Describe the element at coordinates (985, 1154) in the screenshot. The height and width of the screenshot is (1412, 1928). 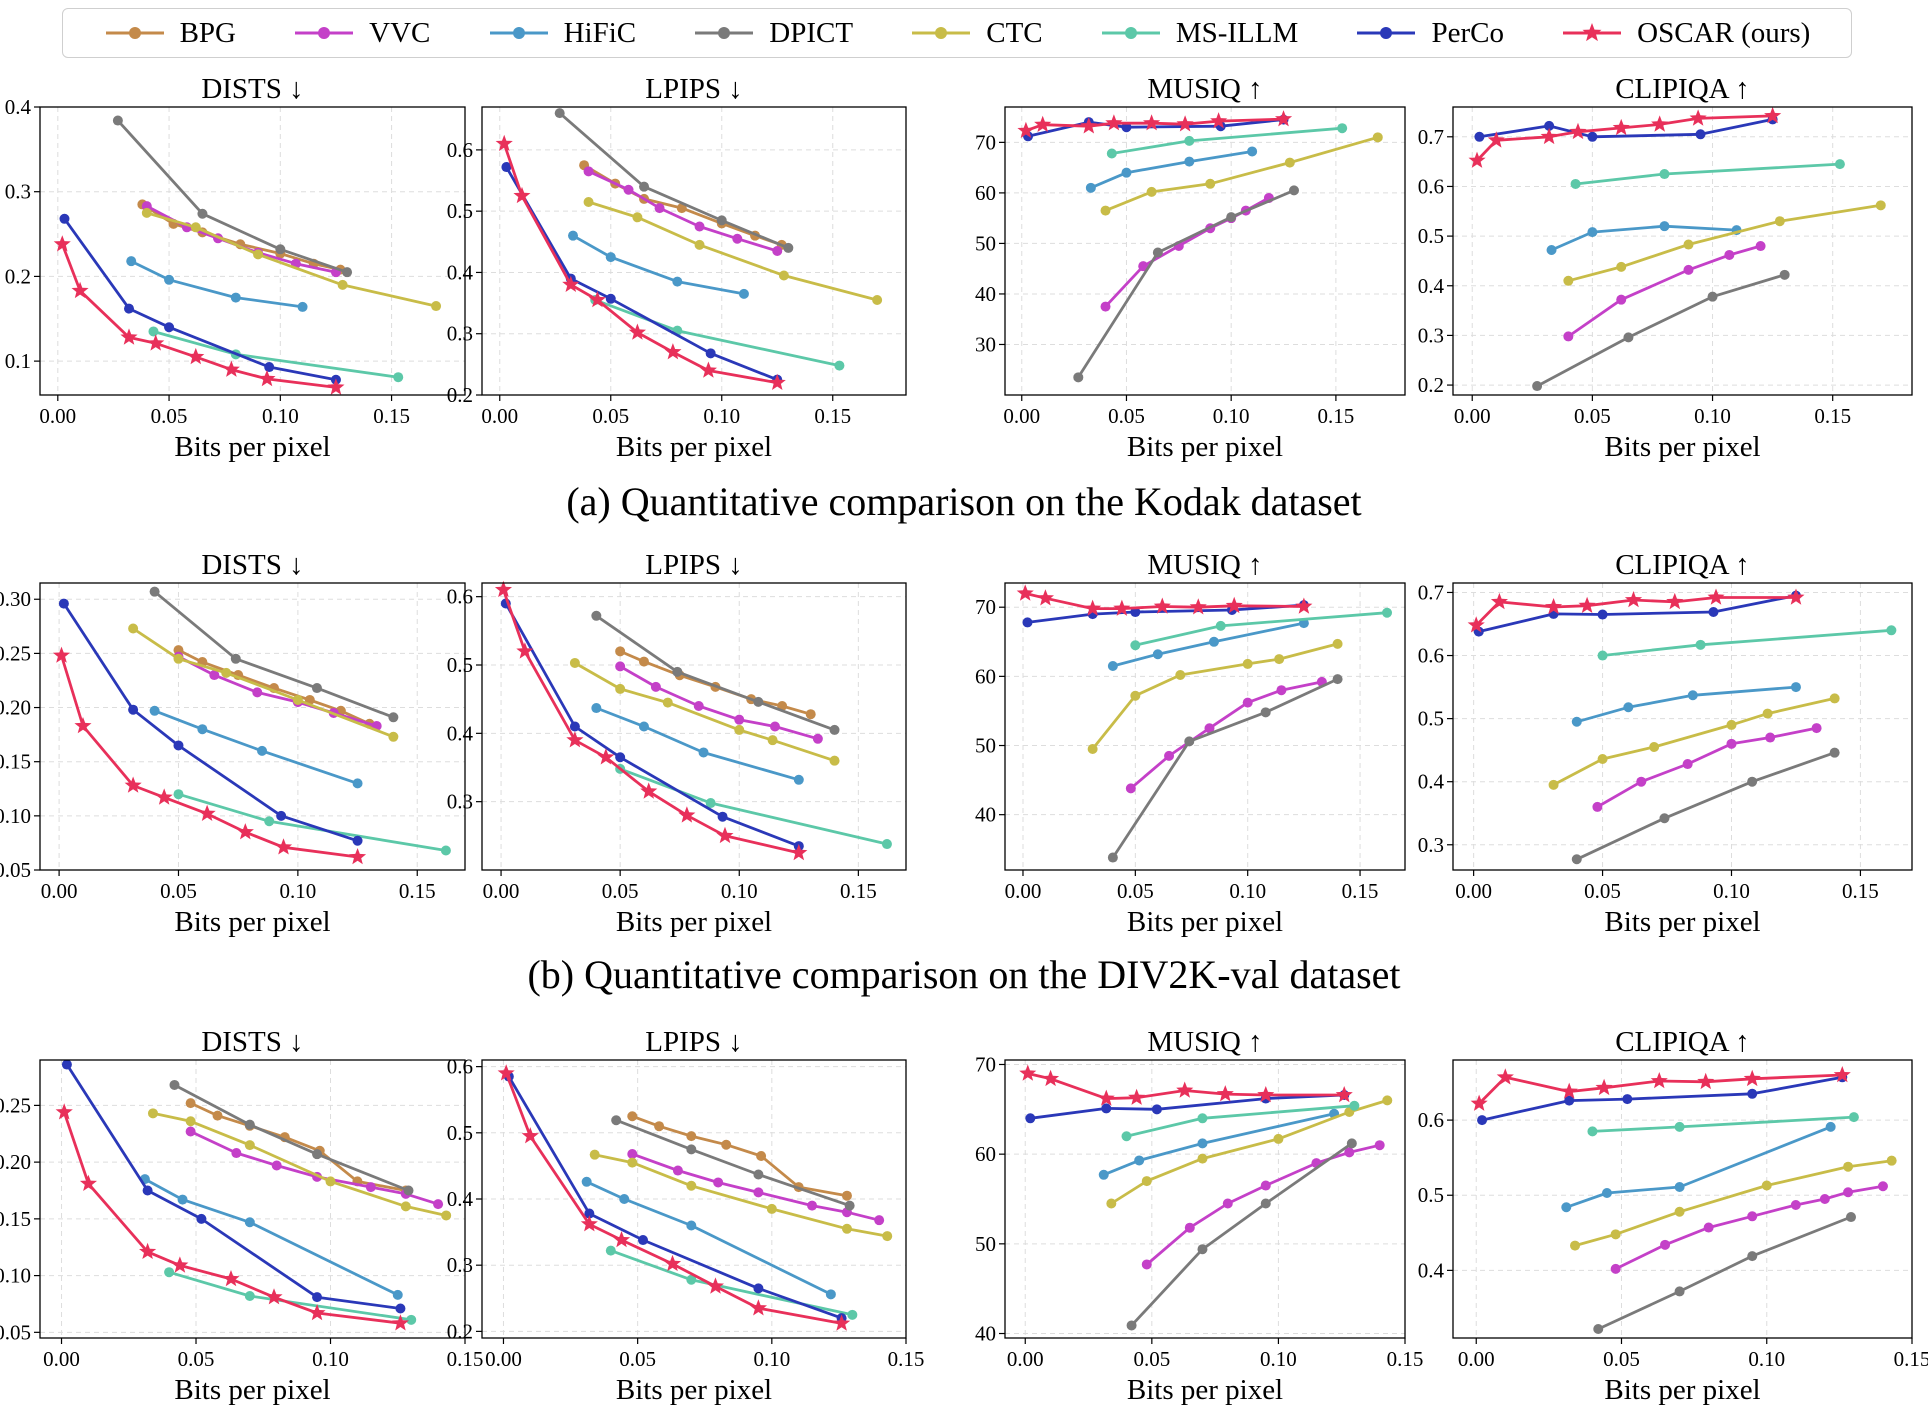
I see `y-tick-label: 60` at that location.